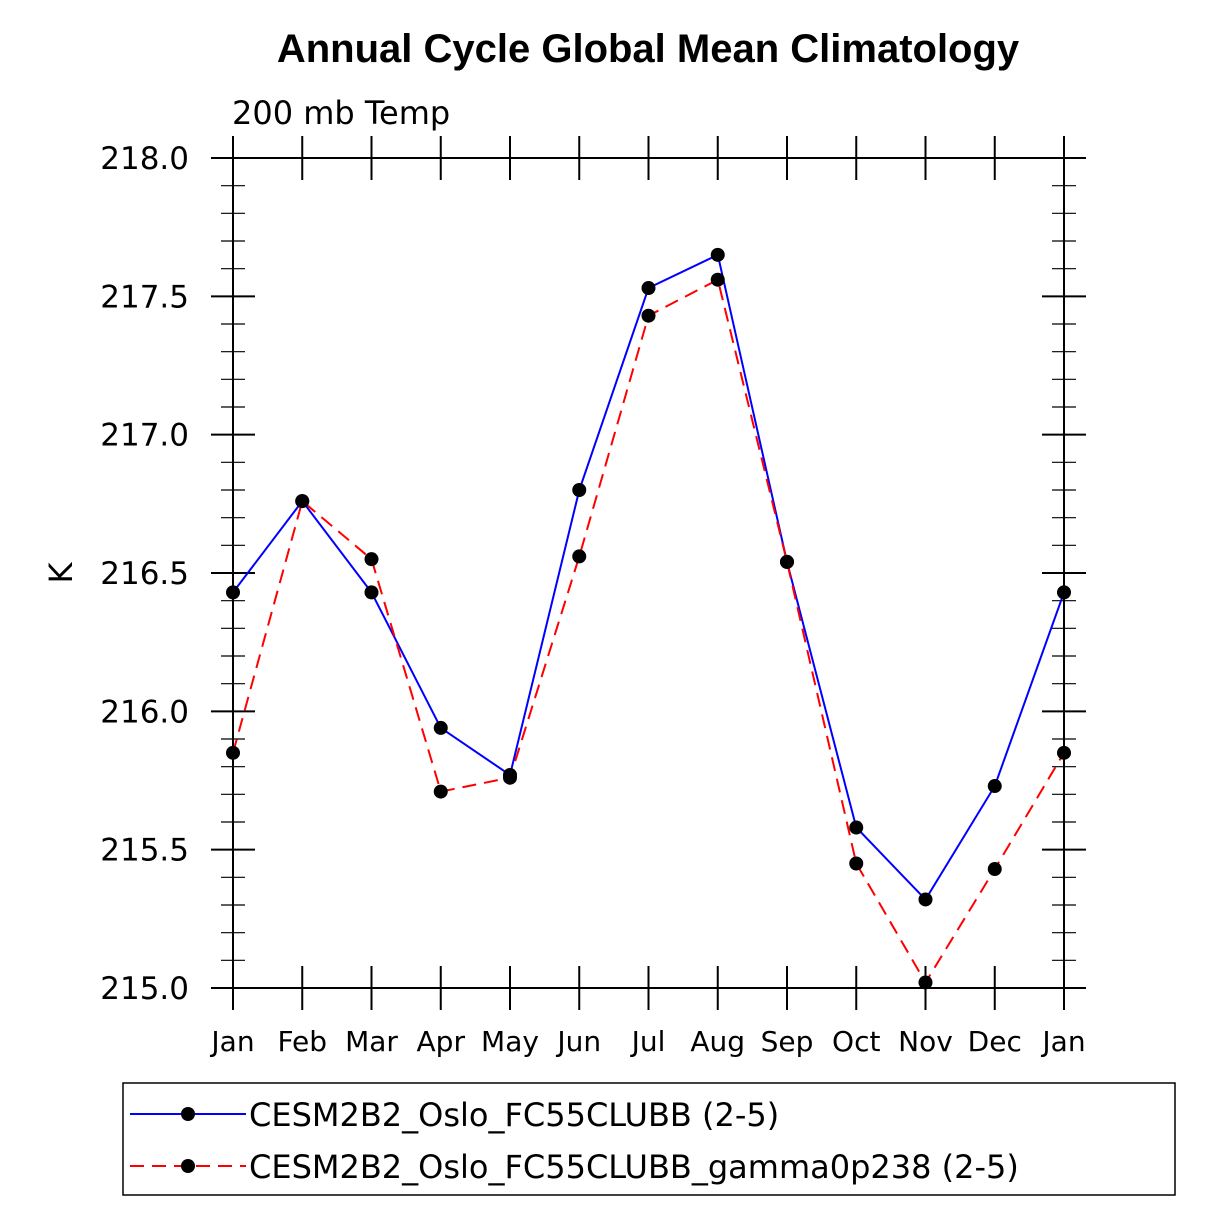 Image resolution: width=1225 pixels, height=1225 pixels. What do you see at coordinates (856, 1041) in the screenshot?
I see `x-tick-label: Oct` at bounding box center [856, 1041].